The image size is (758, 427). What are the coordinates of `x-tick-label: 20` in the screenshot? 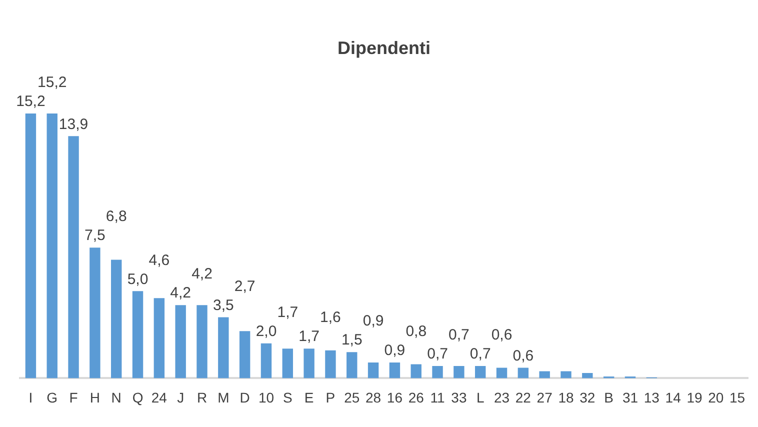 It's located at (716, 397).